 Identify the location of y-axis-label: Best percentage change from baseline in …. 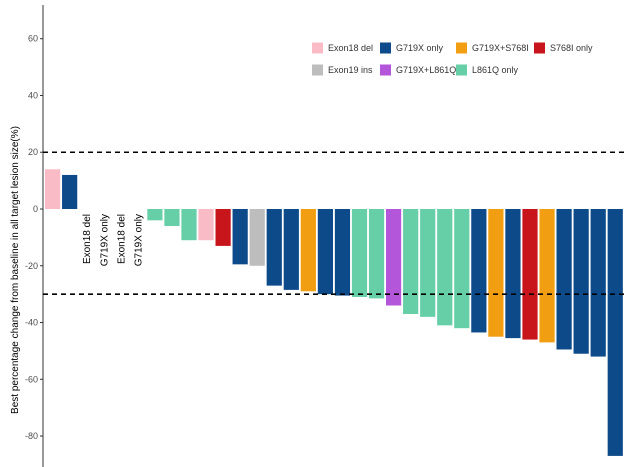
(15, 270).